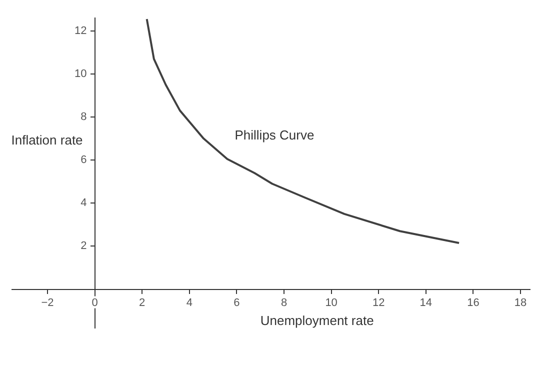 The width and height of the screenshot is (542, 366). Describe the element at coordinates (142, 302) in the screenshot. I see `x-tick-label: 2` at that location.